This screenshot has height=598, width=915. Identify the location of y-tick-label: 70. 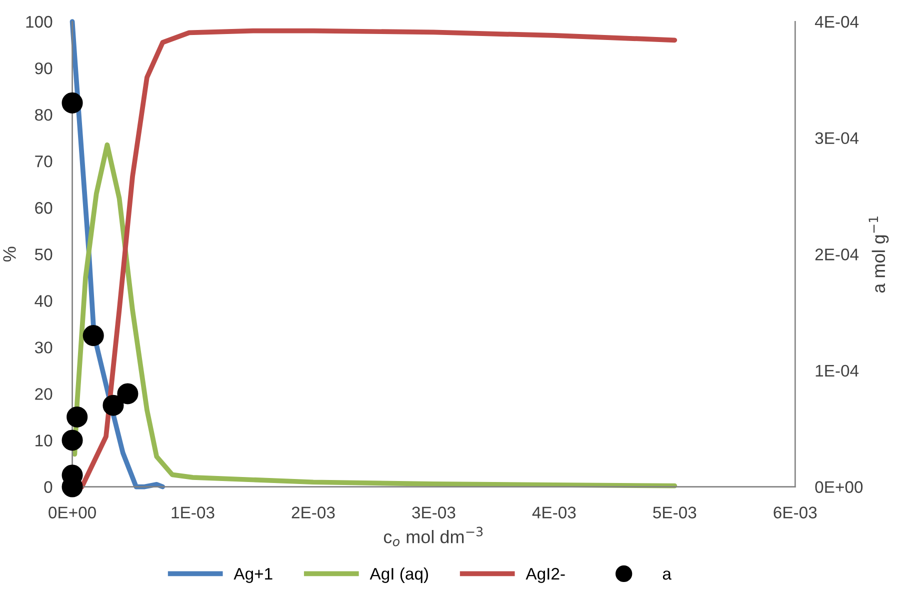
(43, 162).